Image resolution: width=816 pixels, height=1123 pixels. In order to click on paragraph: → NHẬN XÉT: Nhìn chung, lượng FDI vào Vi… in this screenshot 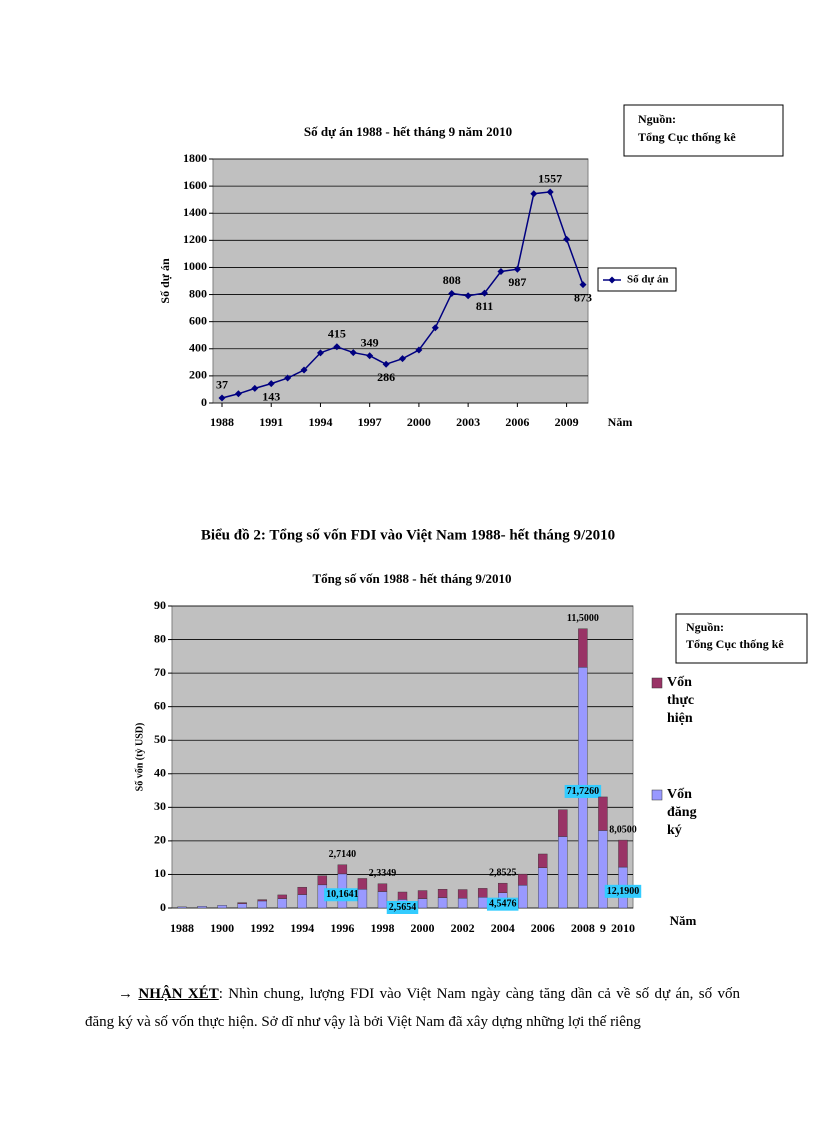, I will do `click(412, 1008)`.